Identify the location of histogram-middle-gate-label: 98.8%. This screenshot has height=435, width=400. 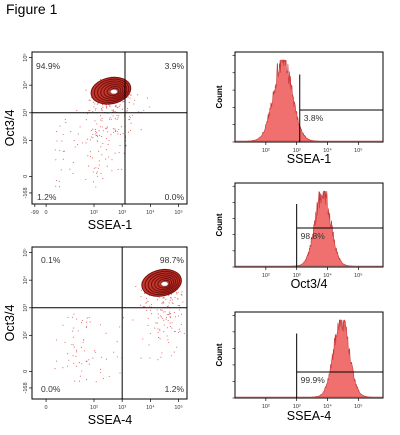
(313, 236).